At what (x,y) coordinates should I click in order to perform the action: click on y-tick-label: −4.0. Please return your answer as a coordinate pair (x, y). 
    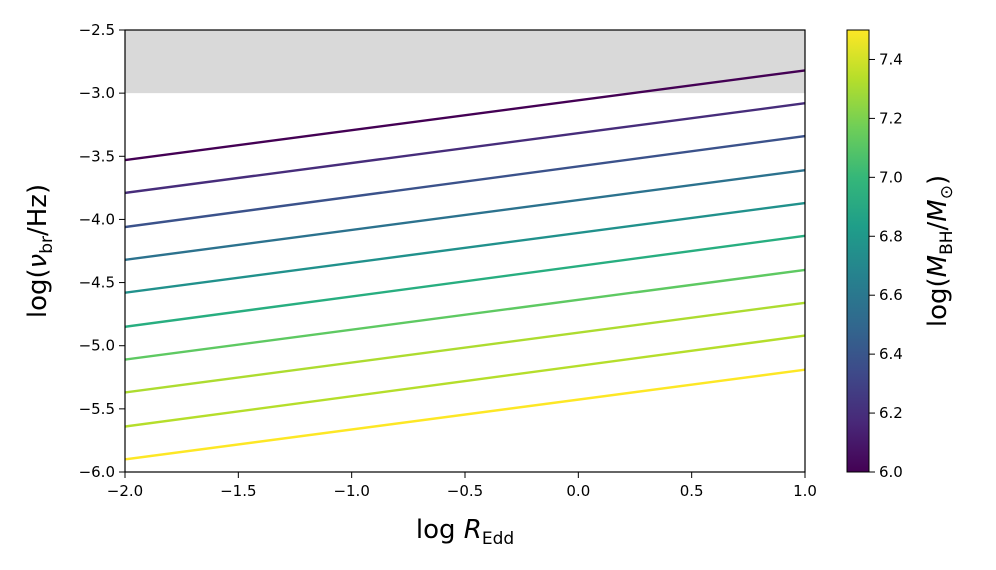
    Looking at the image, I should click on (97, 219).